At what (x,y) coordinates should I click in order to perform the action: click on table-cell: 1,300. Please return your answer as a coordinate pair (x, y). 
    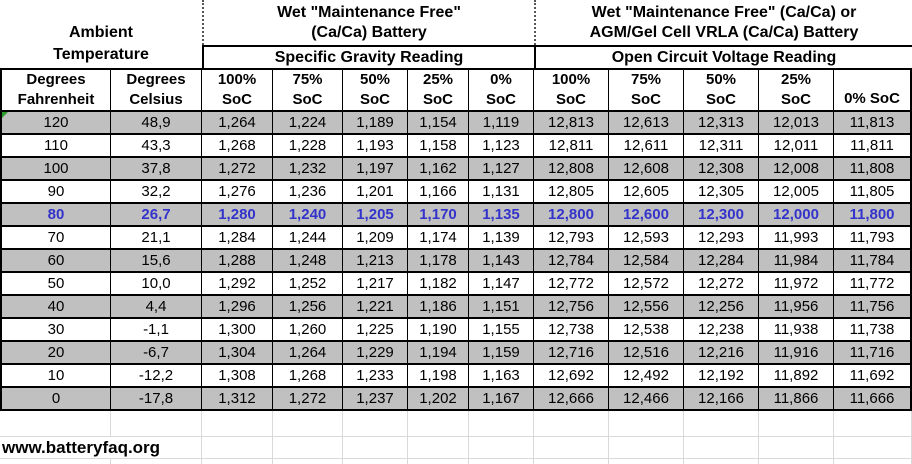
    Looking at the image, I should click on (237, 329).